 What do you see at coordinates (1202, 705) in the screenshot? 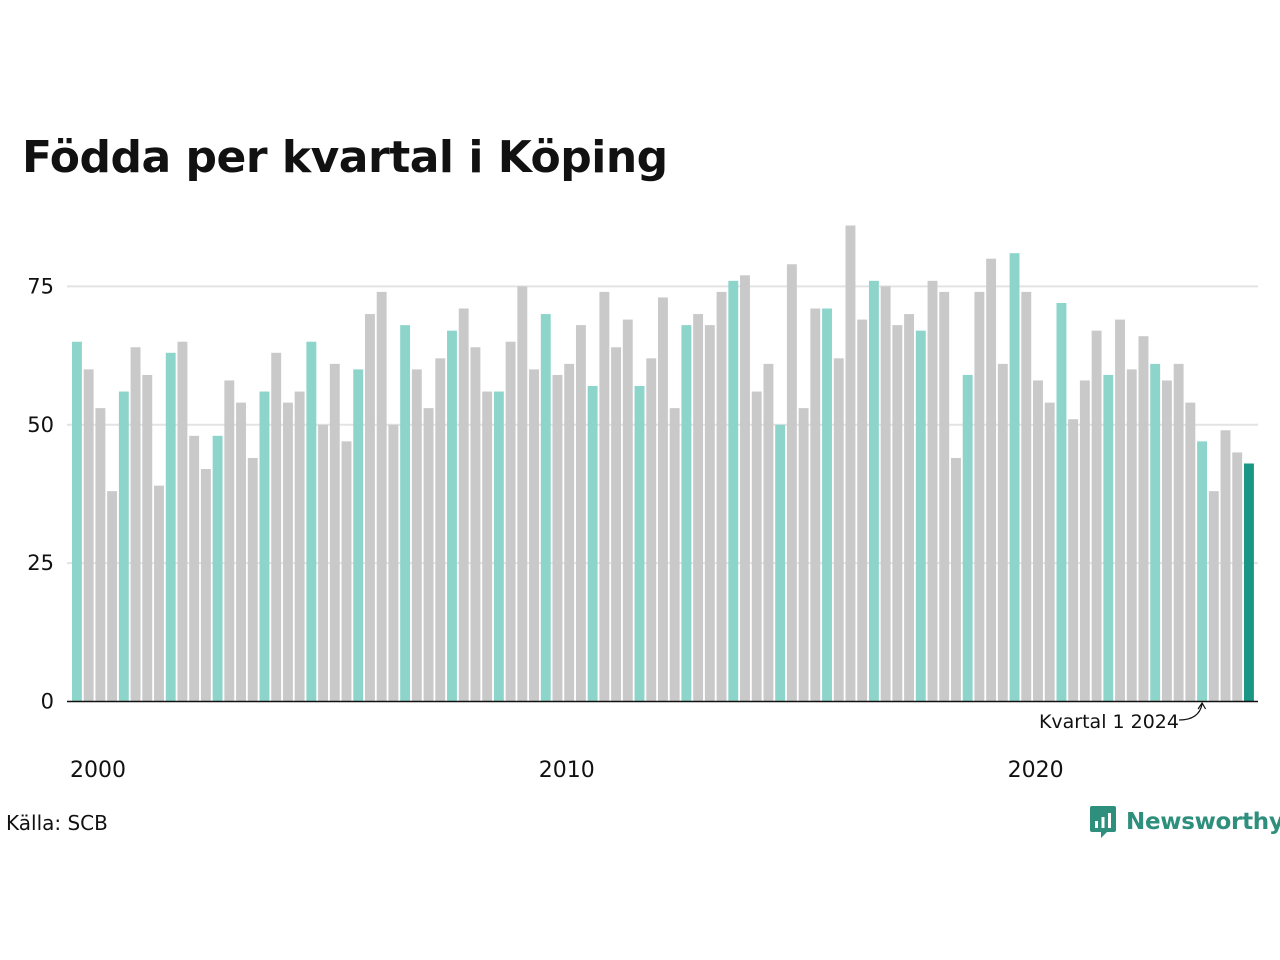
I see `annotation-arrowhead` at bounding box center [1202, 705].